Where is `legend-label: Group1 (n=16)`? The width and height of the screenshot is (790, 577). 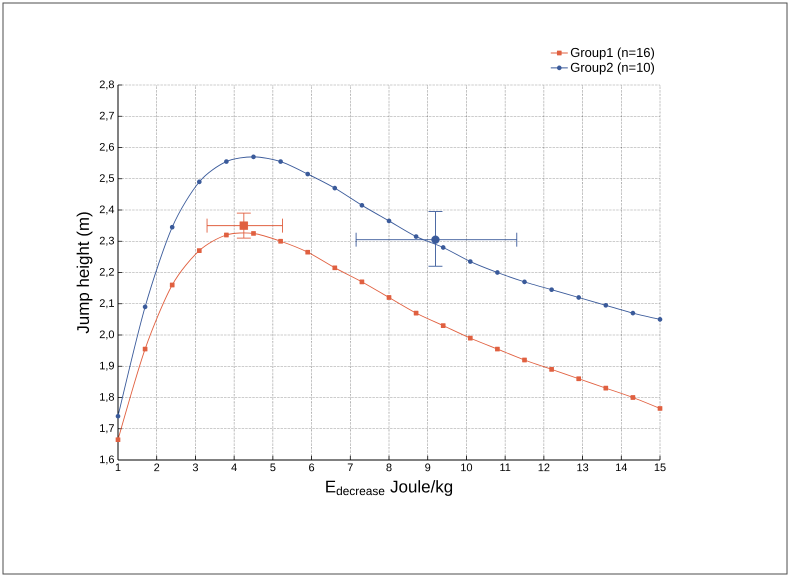 legend-label: Group1 (n=16) is located at coordinates (612, 54).